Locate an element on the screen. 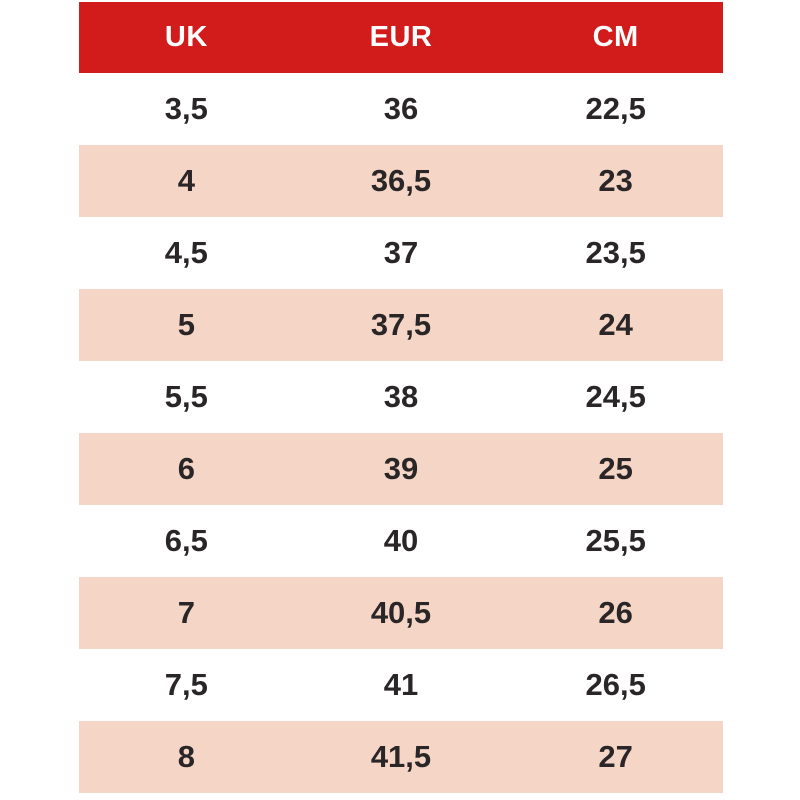 This screenshot has height=800, width=800. table-row: 6,5 40 25,5 is located at coordinates (401, 541).